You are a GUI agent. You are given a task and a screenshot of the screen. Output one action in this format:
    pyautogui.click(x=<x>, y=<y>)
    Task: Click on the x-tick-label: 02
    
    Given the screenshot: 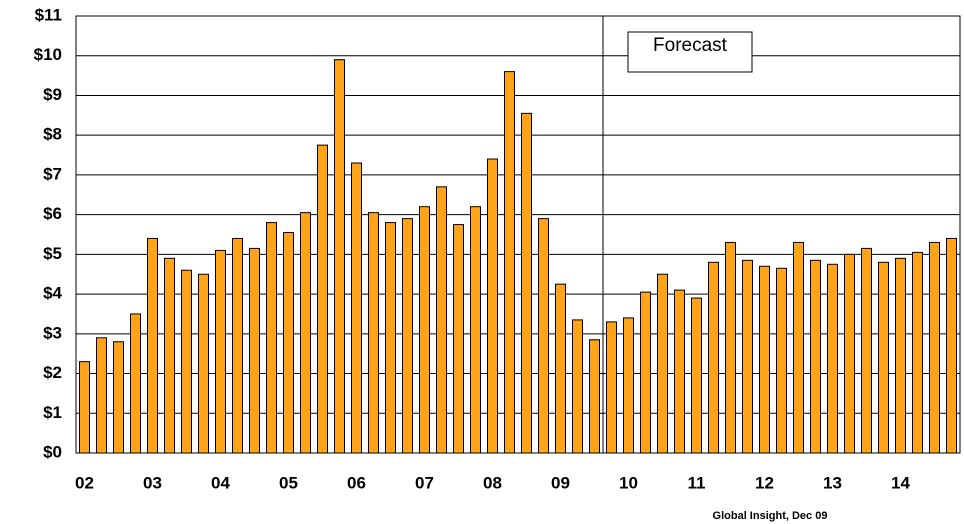 What is the action you would take?
    pyautogui.click(x=84, y=482)
    